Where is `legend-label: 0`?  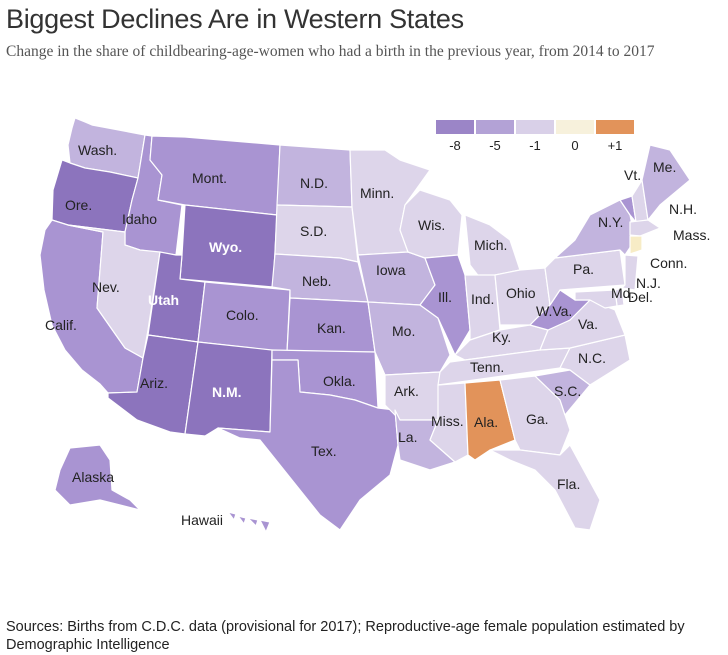
legend-label: 0 is located at coordinates (575, 145).